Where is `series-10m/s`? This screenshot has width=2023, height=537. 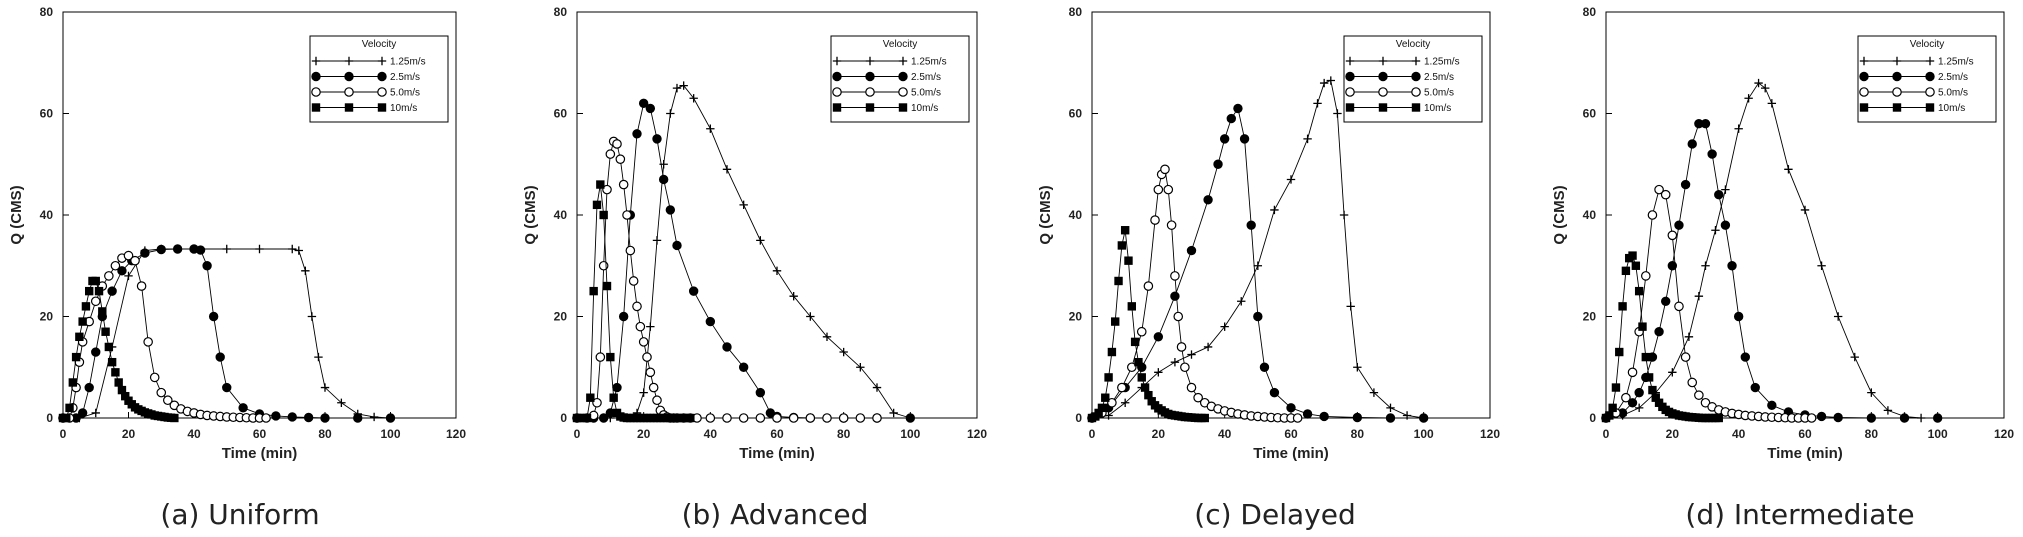
series-10m/s is located at coordinates (1662, 337).